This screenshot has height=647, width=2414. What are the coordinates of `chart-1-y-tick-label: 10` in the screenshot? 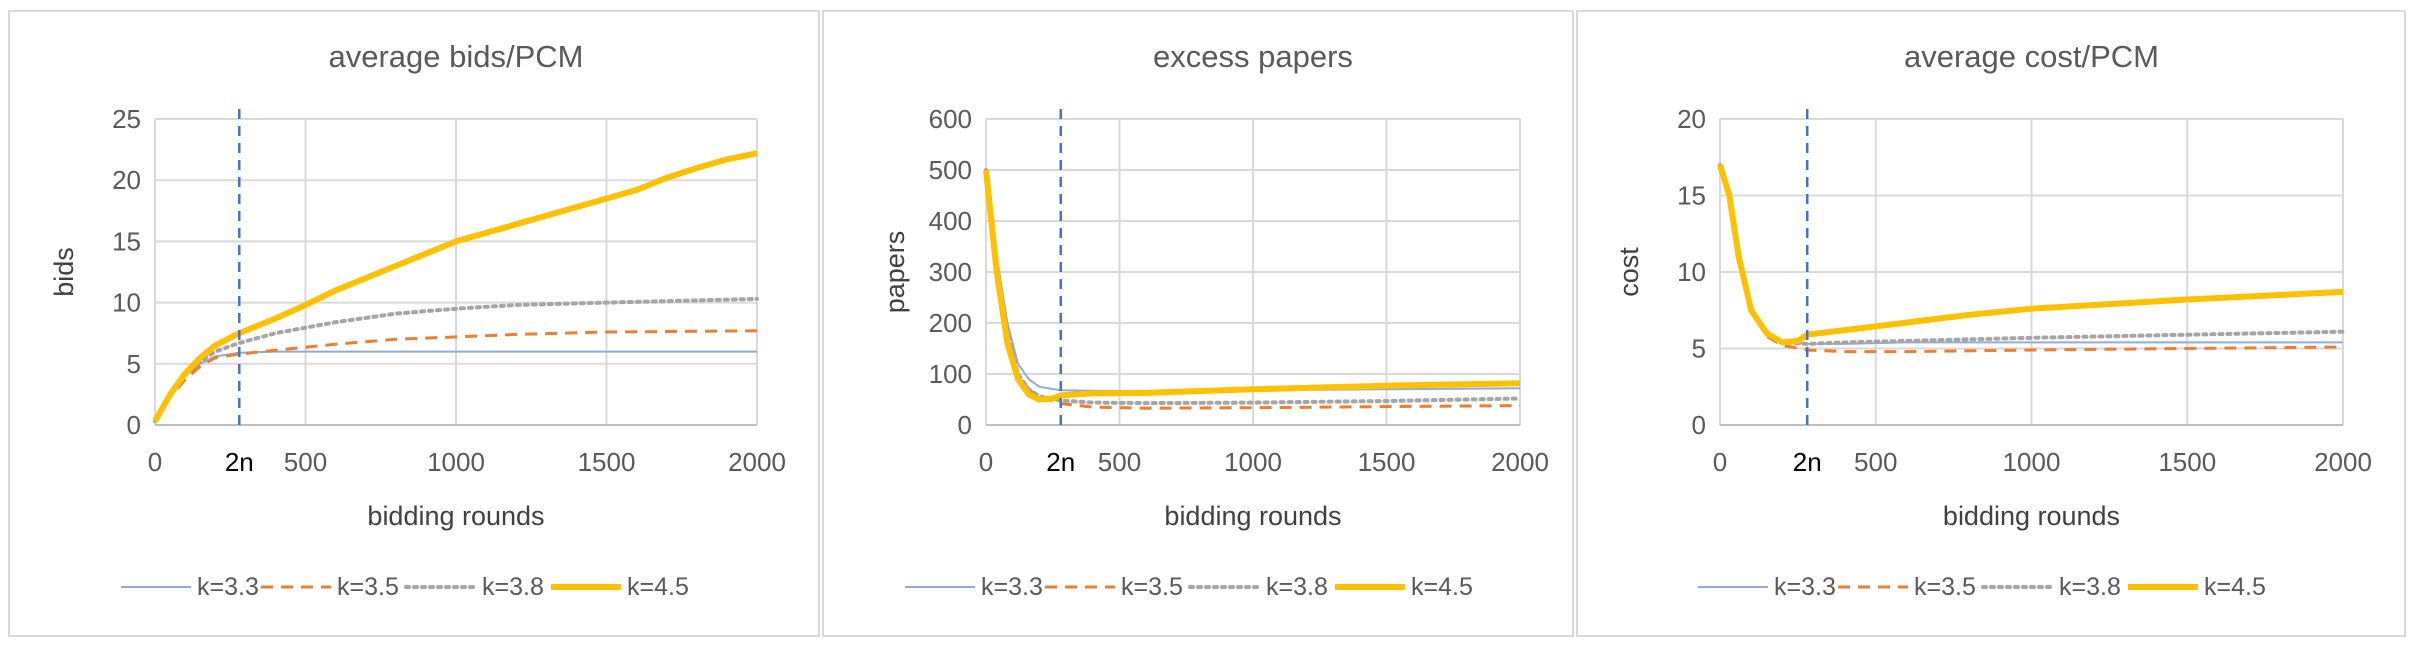 It's located at (126, 303).